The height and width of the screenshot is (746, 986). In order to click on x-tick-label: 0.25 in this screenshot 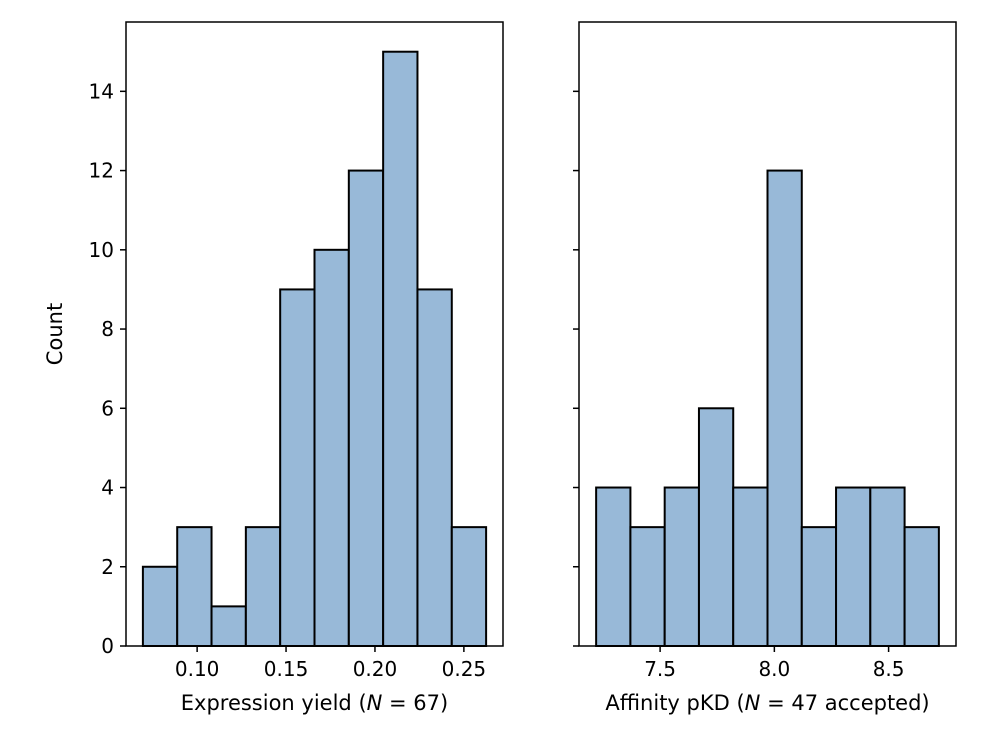, I will do `click(464, 669)`.